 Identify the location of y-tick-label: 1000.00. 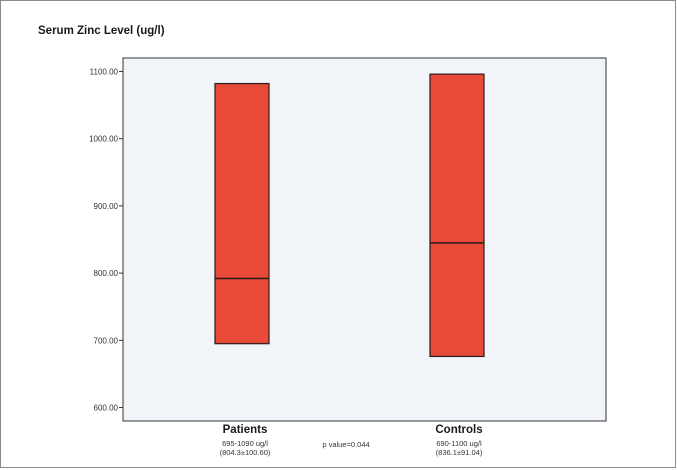
(103, 139).